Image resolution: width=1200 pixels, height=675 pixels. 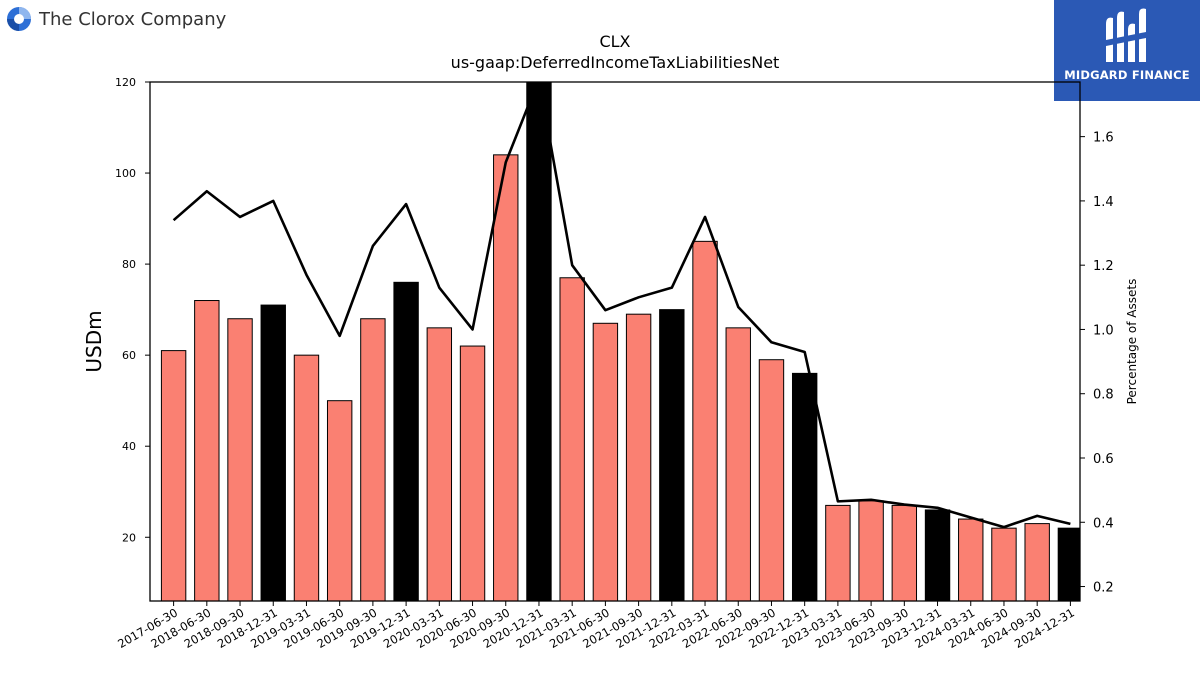 I want to click on y-tick-label: 120, so click(x=125, y=82).